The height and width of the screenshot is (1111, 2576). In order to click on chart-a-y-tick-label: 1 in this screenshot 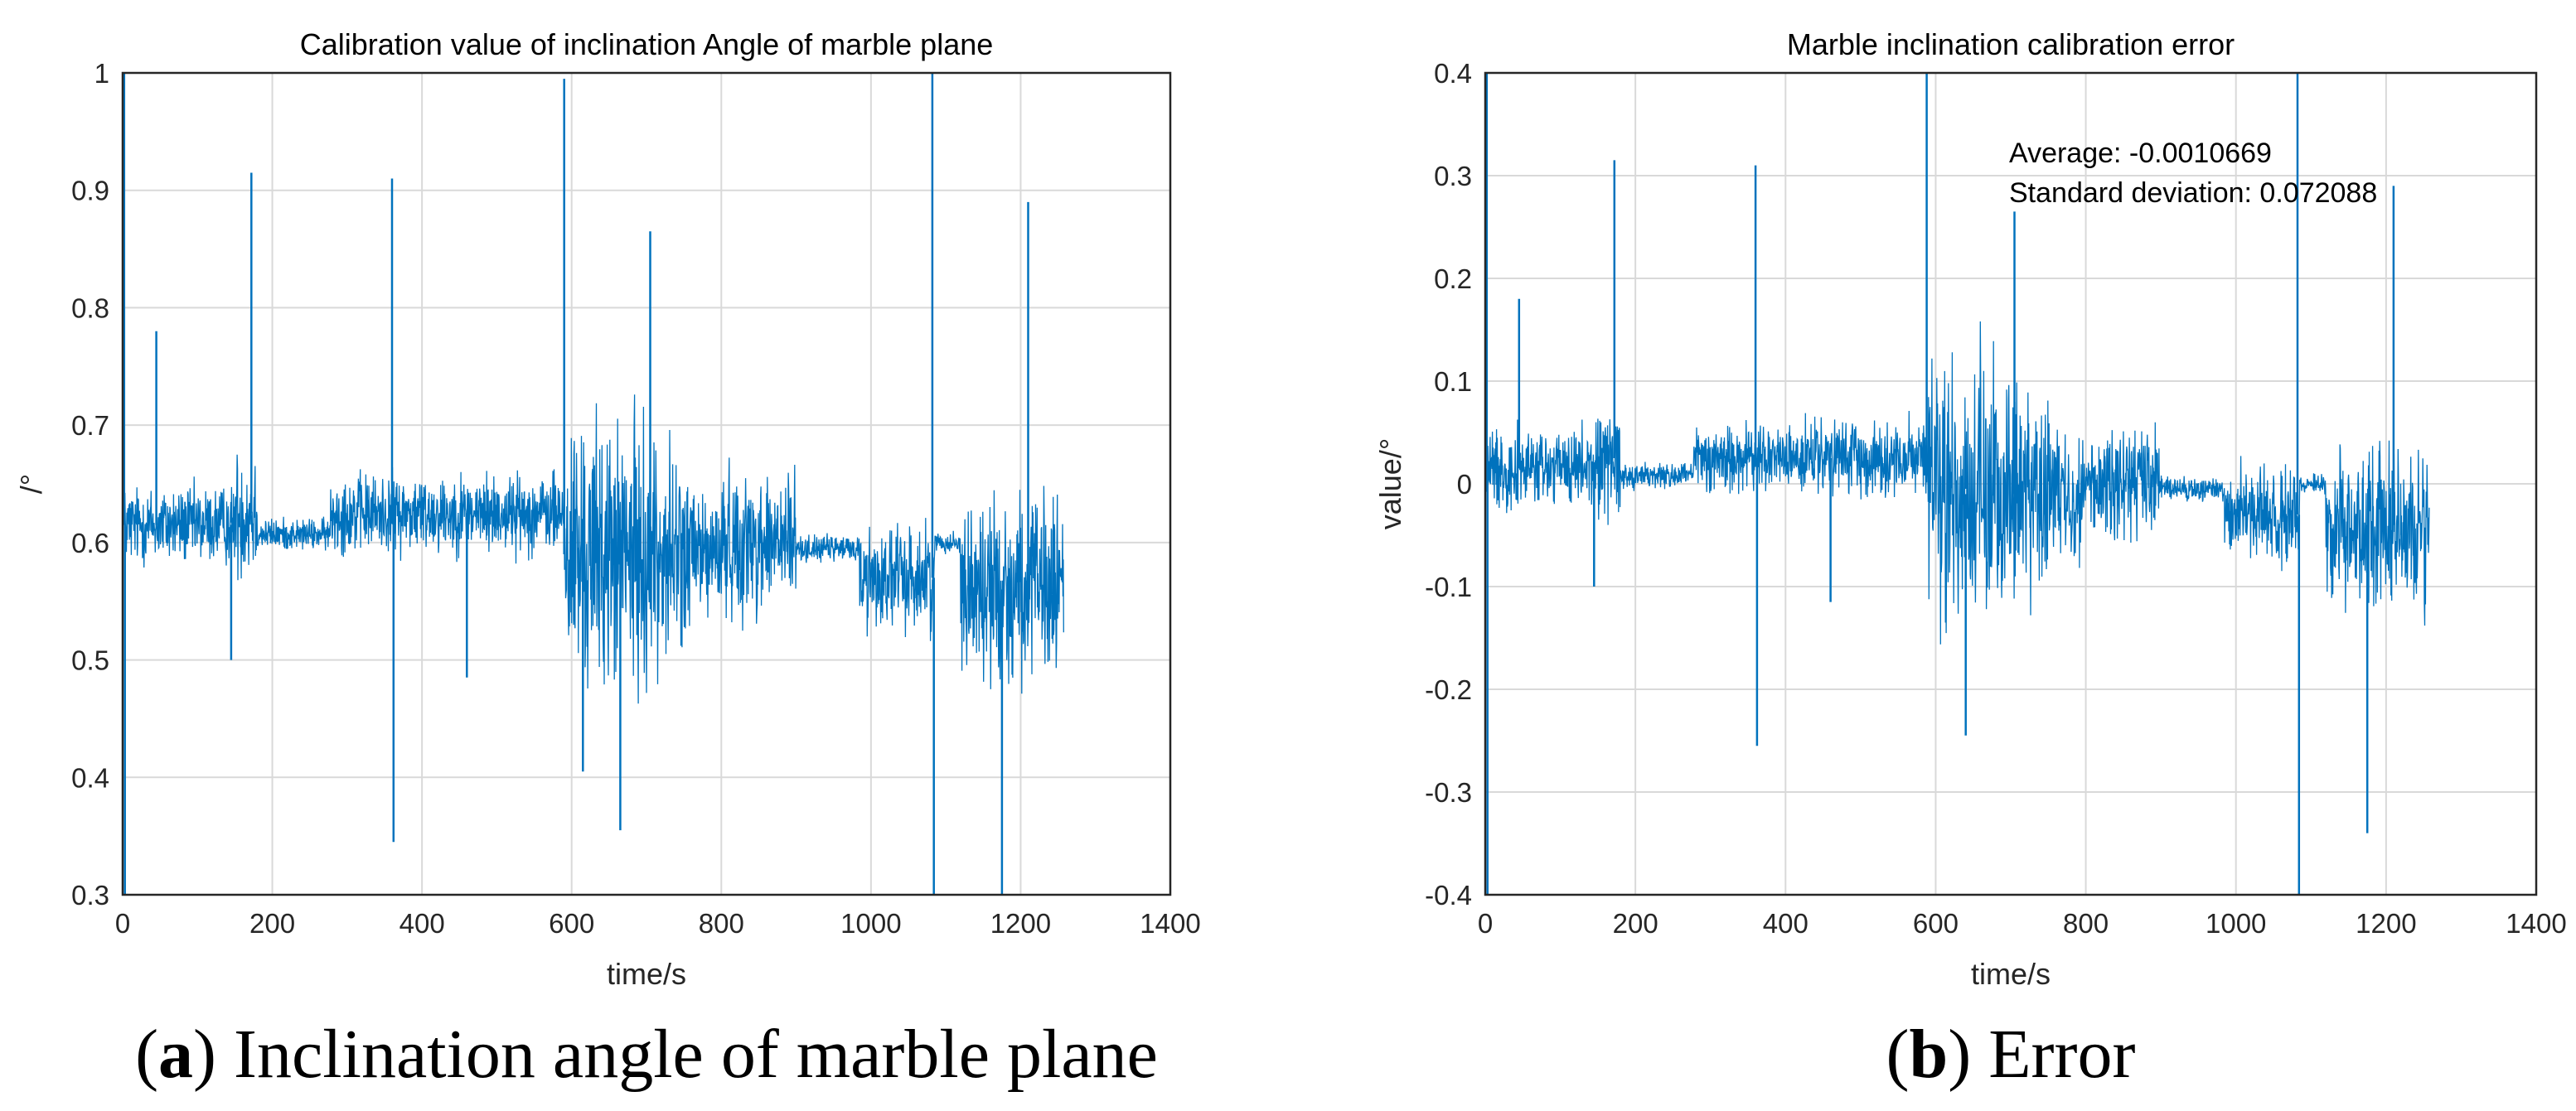, I will do `click(101, 74)`.